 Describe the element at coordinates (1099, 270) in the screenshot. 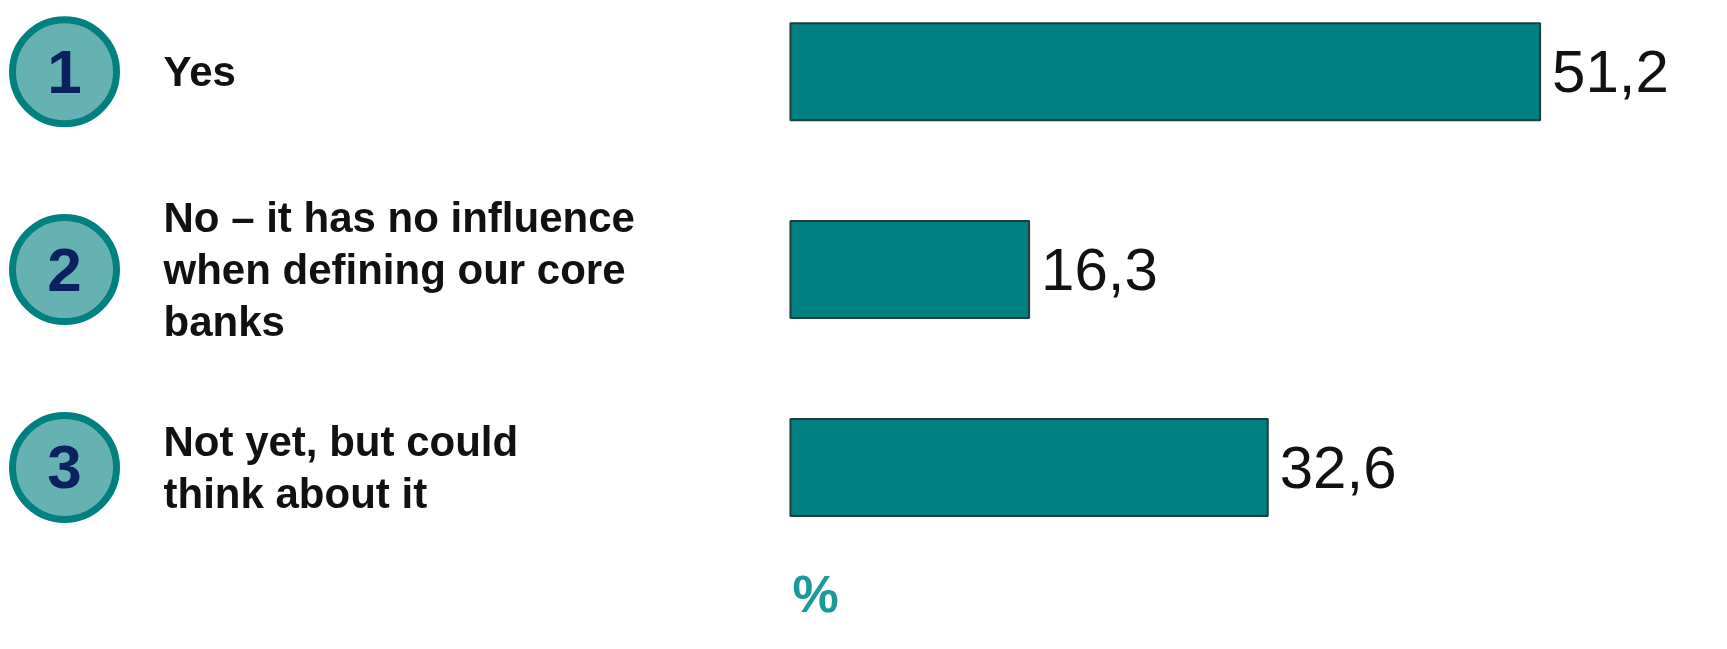

I see `data-label: 16,3` at that location.